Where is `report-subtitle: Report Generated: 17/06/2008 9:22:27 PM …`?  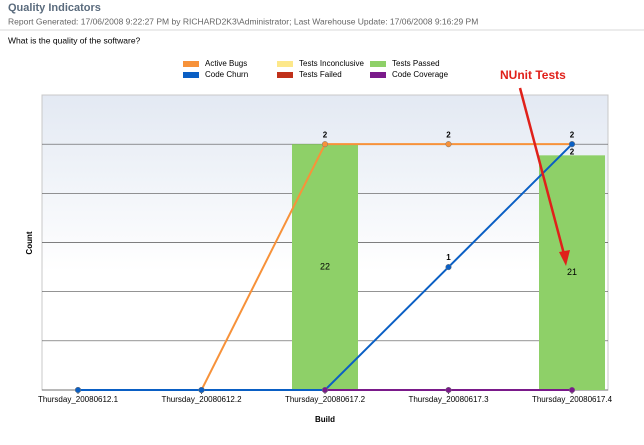 report-subtitle: Report Generated: 17/06/2008 9:22:27 PM … is located at coordinates (243, 21).